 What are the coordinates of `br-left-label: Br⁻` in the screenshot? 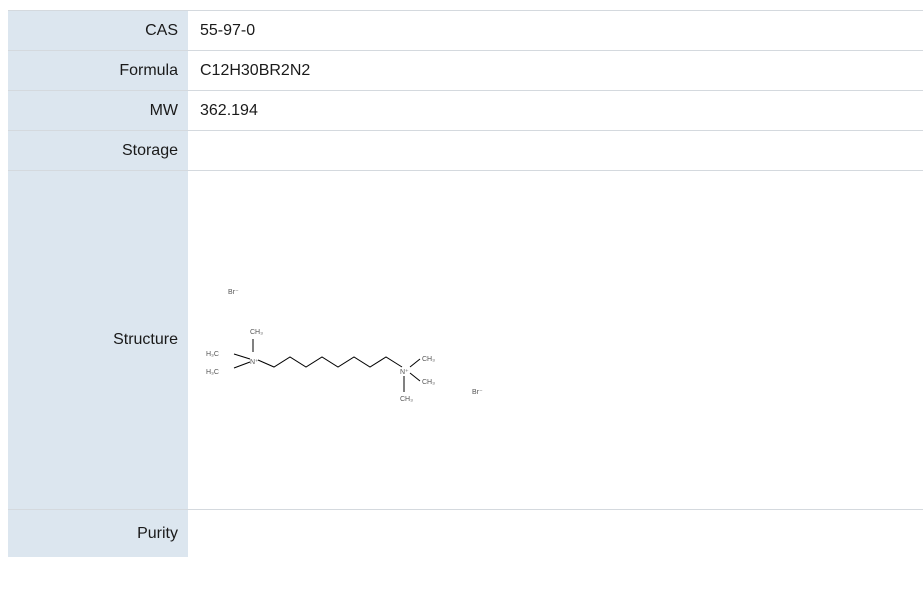 It's located at (233, 292).